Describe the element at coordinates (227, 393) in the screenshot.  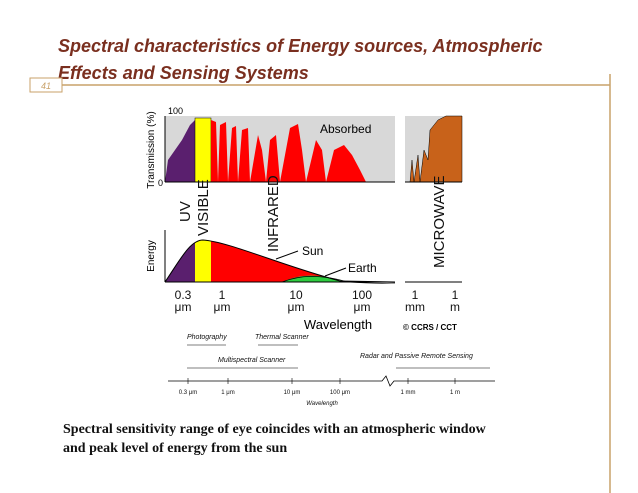
I see `scale-label: 1 μm` at that location.